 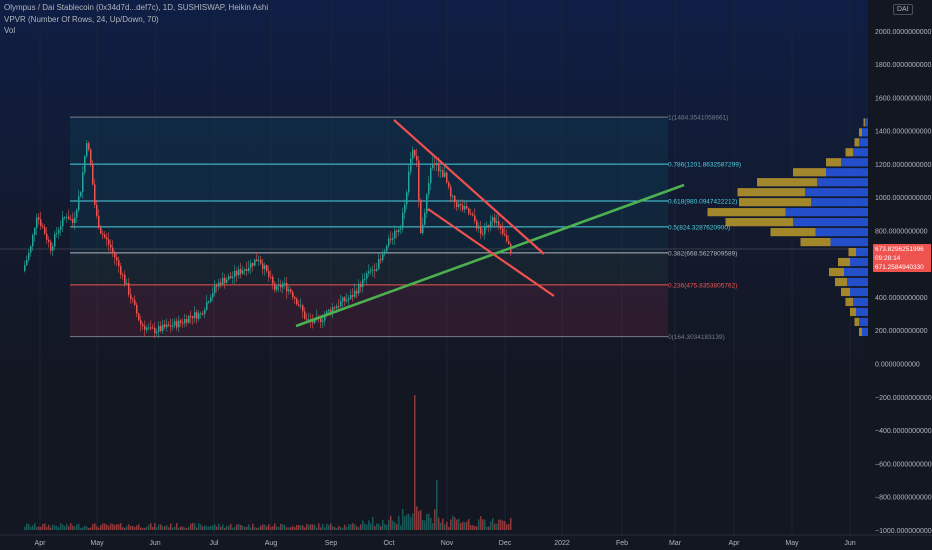 I want to click on x-axis-tick-label: Jun, so click(x=849, y=543).